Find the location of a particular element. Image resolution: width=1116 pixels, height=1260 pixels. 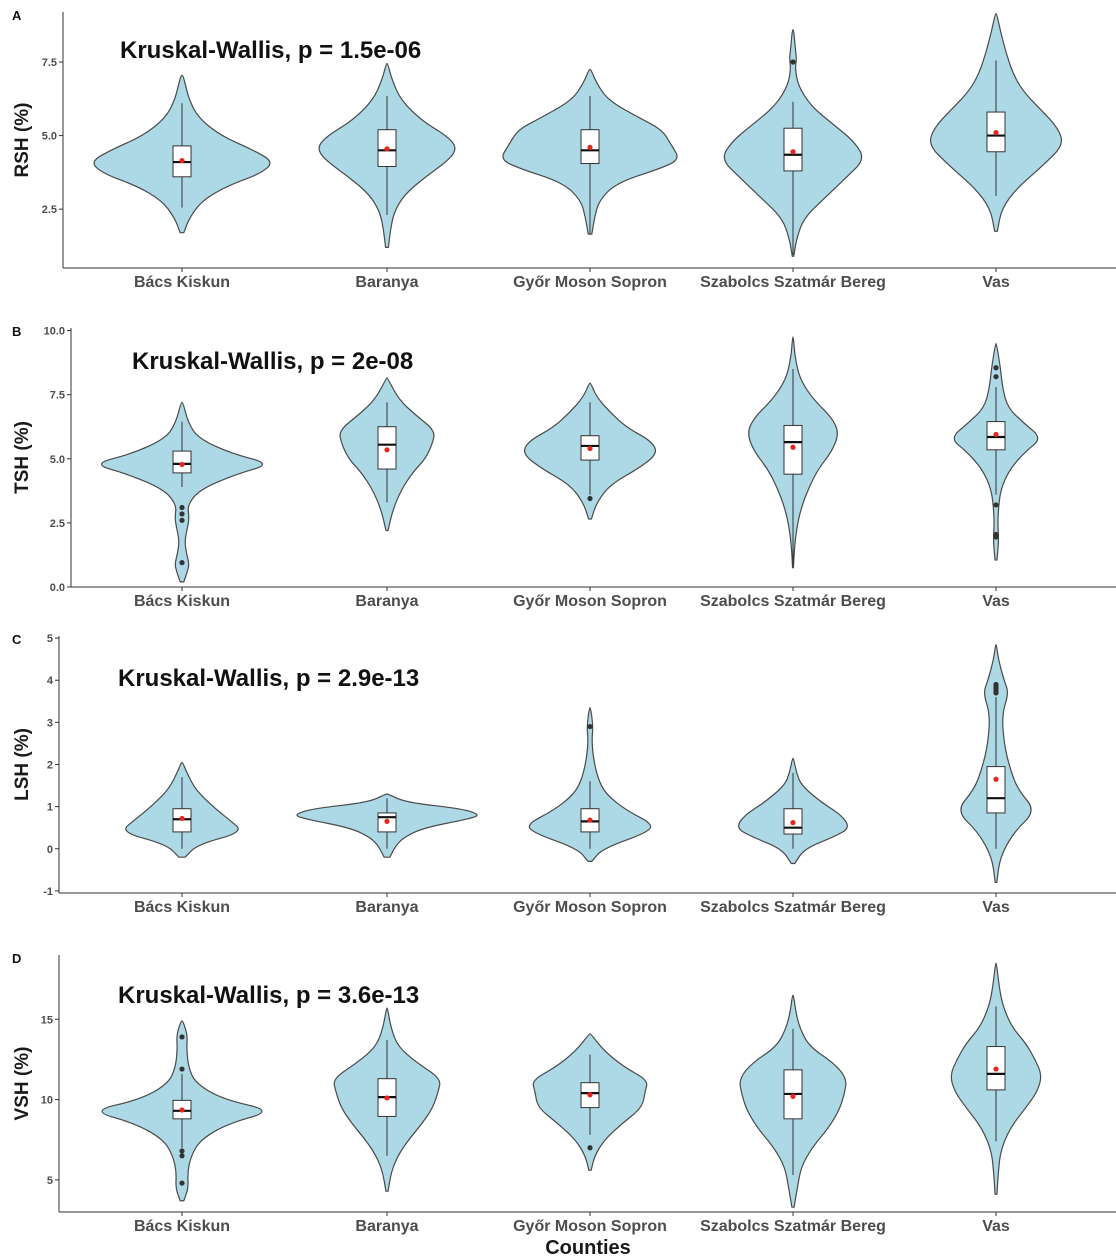

y-axis-title: LSH (%) is located at coordinates (22, 764).